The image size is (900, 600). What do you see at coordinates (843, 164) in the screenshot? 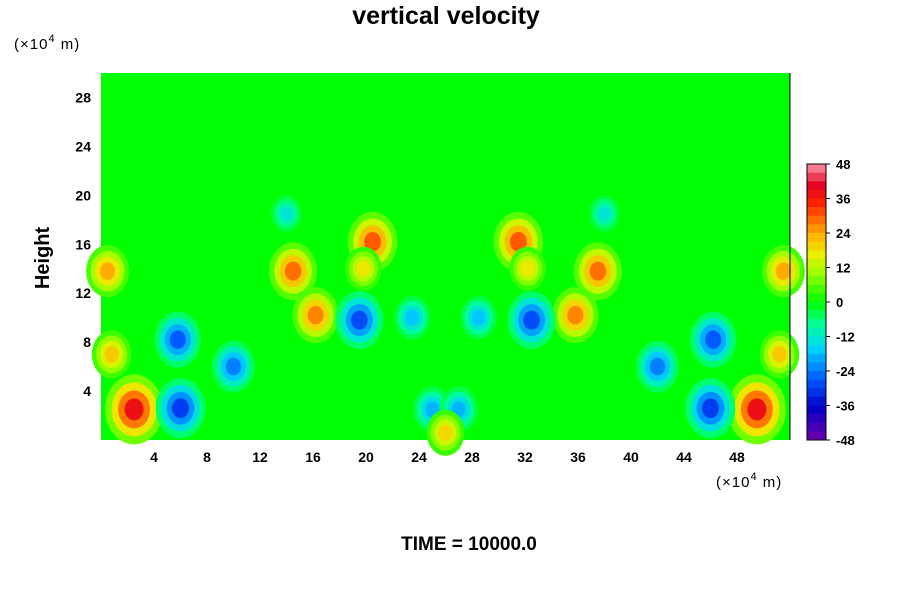
I see `colorbar-tick-label: 48` at bounding box center [843, 164].